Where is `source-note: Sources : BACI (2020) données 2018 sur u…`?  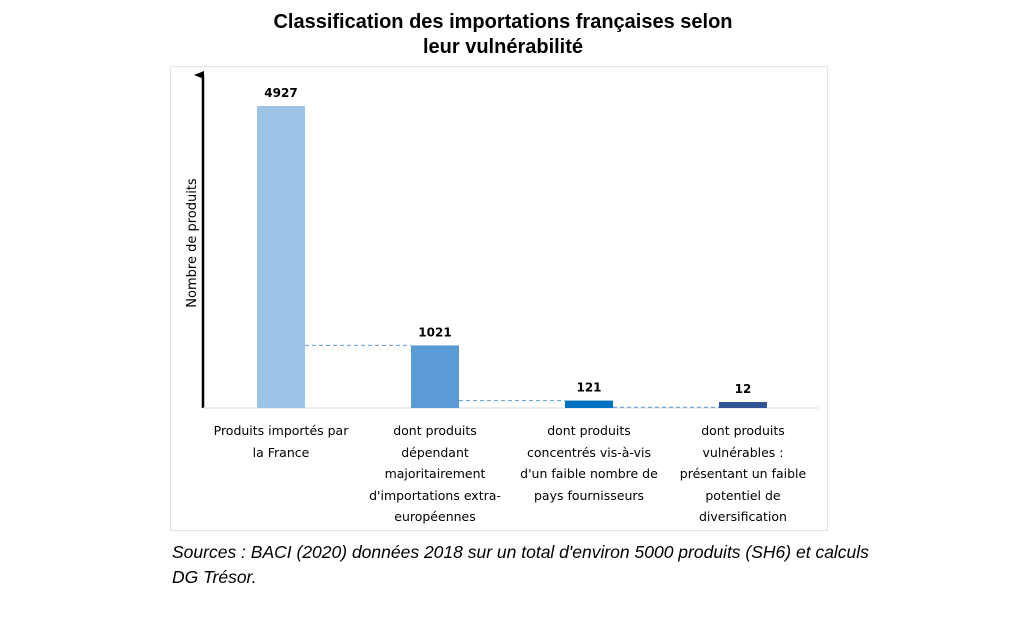 source-note: Sources : BACI (2020) données 2018 sur u… is located at coordinates (520, 564).